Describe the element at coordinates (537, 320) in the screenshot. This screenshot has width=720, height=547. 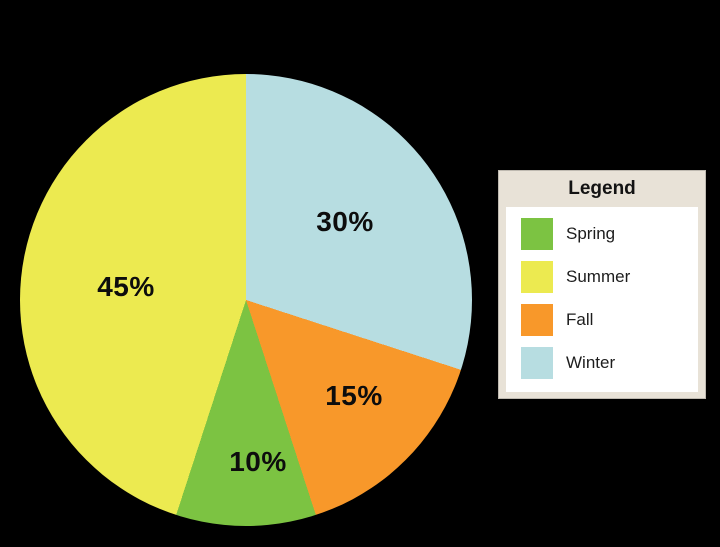
I see `legend-swatch-fall` at that location.